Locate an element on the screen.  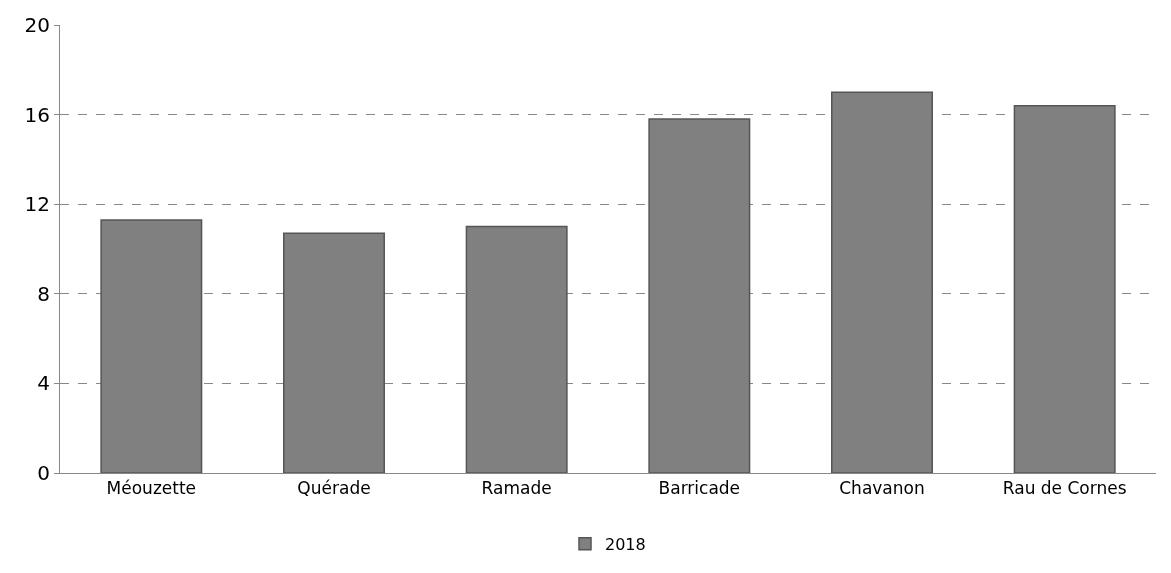
y-tick-label: 12 is located at coordinates (37, 204).